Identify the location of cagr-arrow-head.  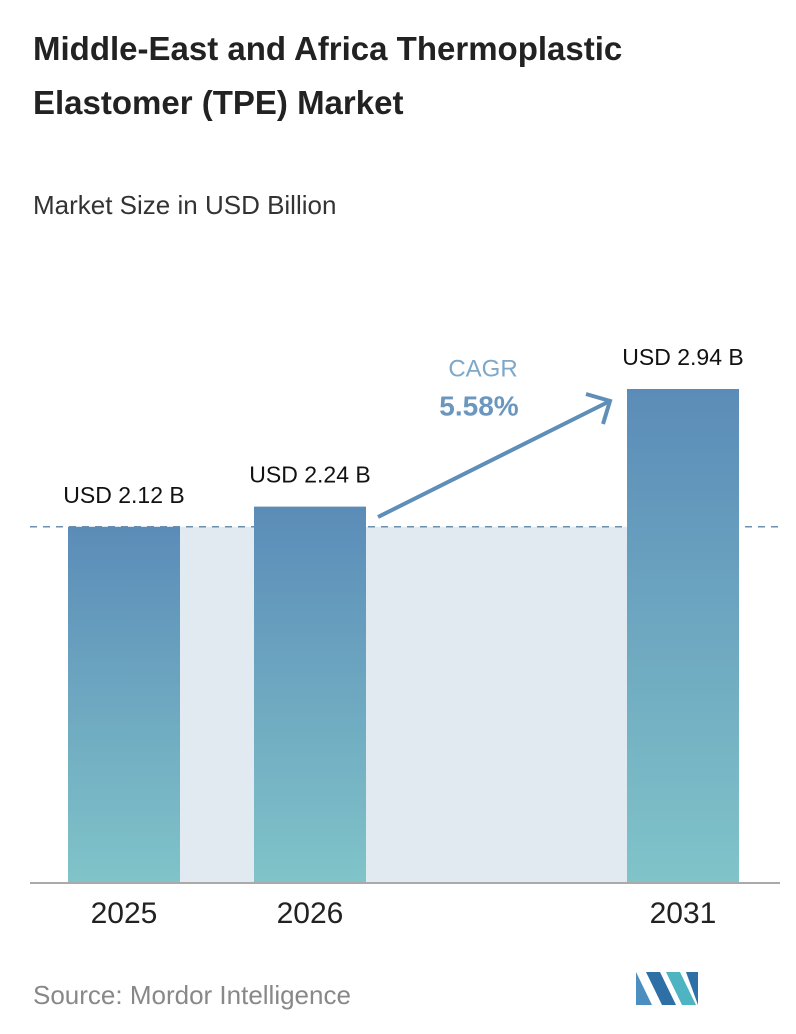
(599, 408).